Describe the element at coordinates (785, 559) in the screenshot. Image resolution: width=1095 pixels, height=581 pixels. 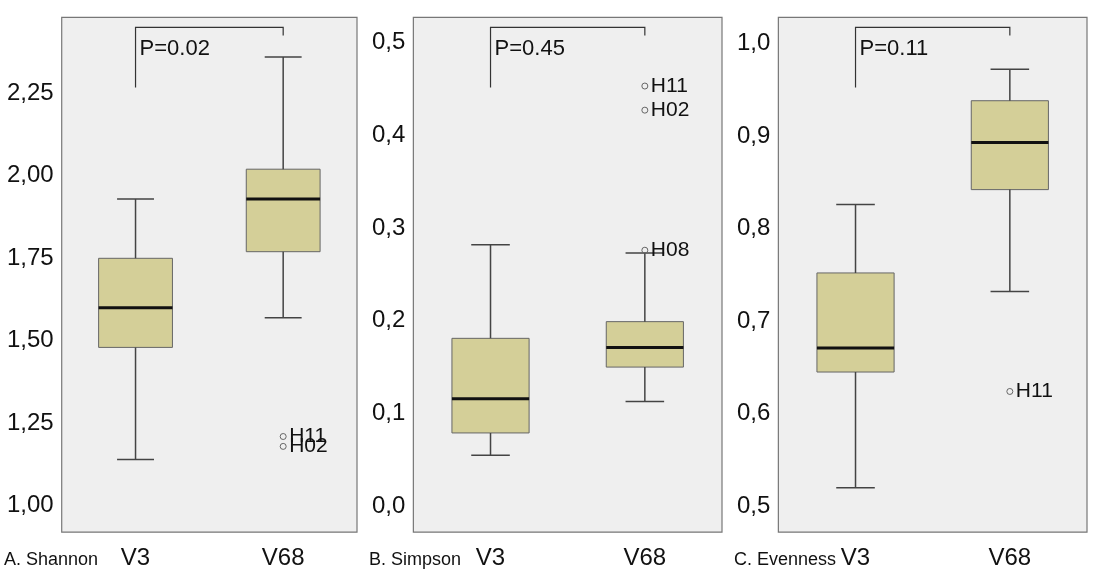
I see `x-axis-title: C. Evenness` at that location.